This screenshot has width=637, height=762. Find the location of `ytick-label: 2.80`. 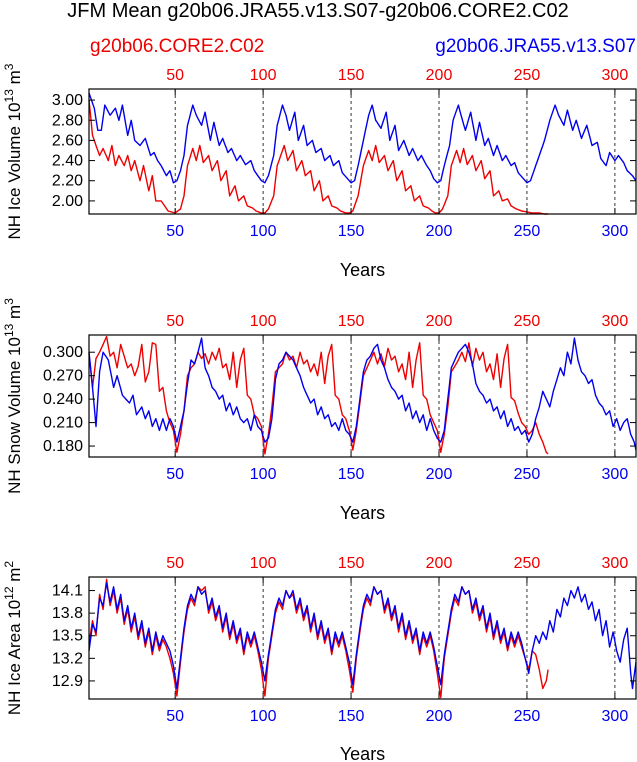

ytick-label: 2.80 is located at coordinates (67, 120).